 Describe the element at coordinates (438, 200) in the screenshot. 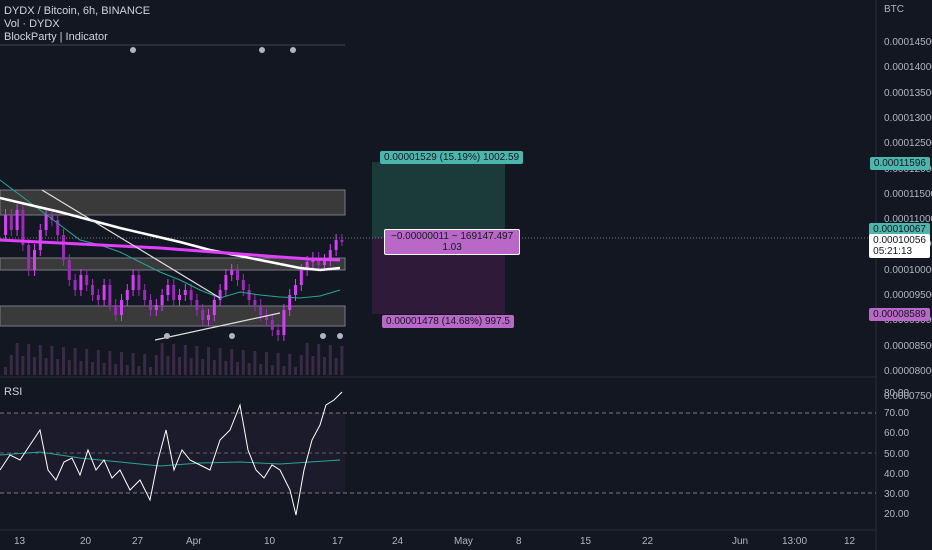

I see `target-zone` at that location.